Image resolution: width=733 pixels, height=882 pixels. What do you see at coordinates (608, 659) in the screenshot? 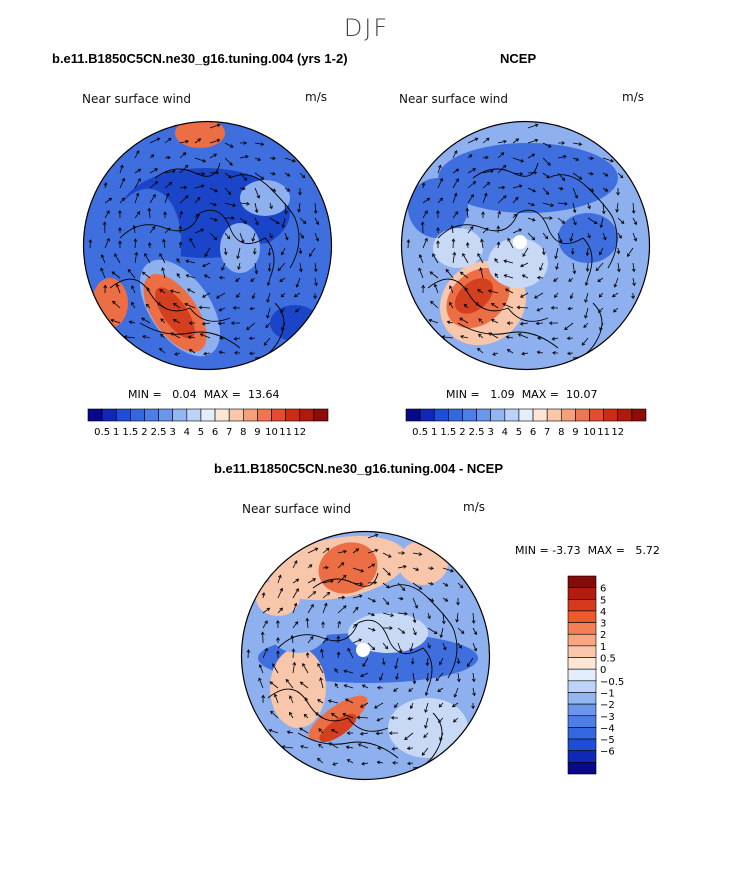
I see `panel-3-colorbar-tick: 0.5` at bounding box center [608, 659].